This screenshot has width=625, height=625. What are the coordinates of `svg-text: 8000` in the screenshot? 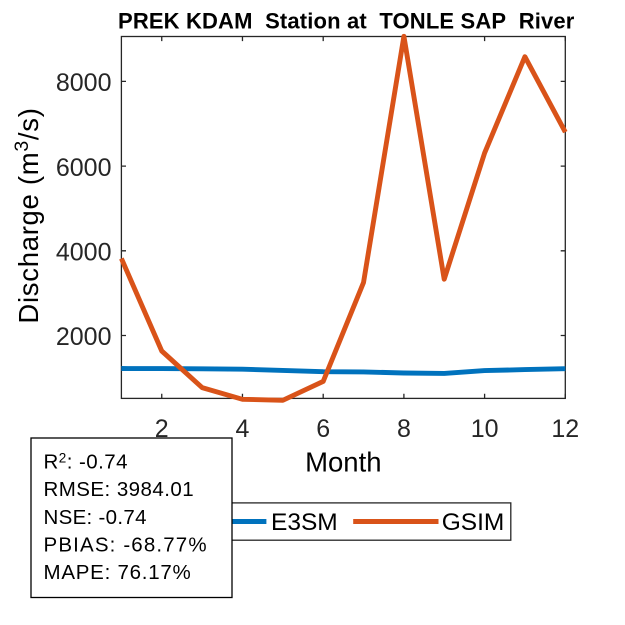 It's located at (84, 83).